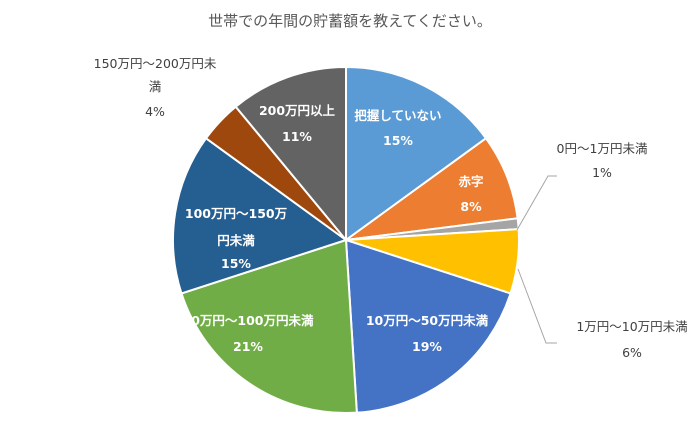  Describe the element at coordinates (236, 240) in the screenshot. I see `slice-category-label: 円未満` at that location.